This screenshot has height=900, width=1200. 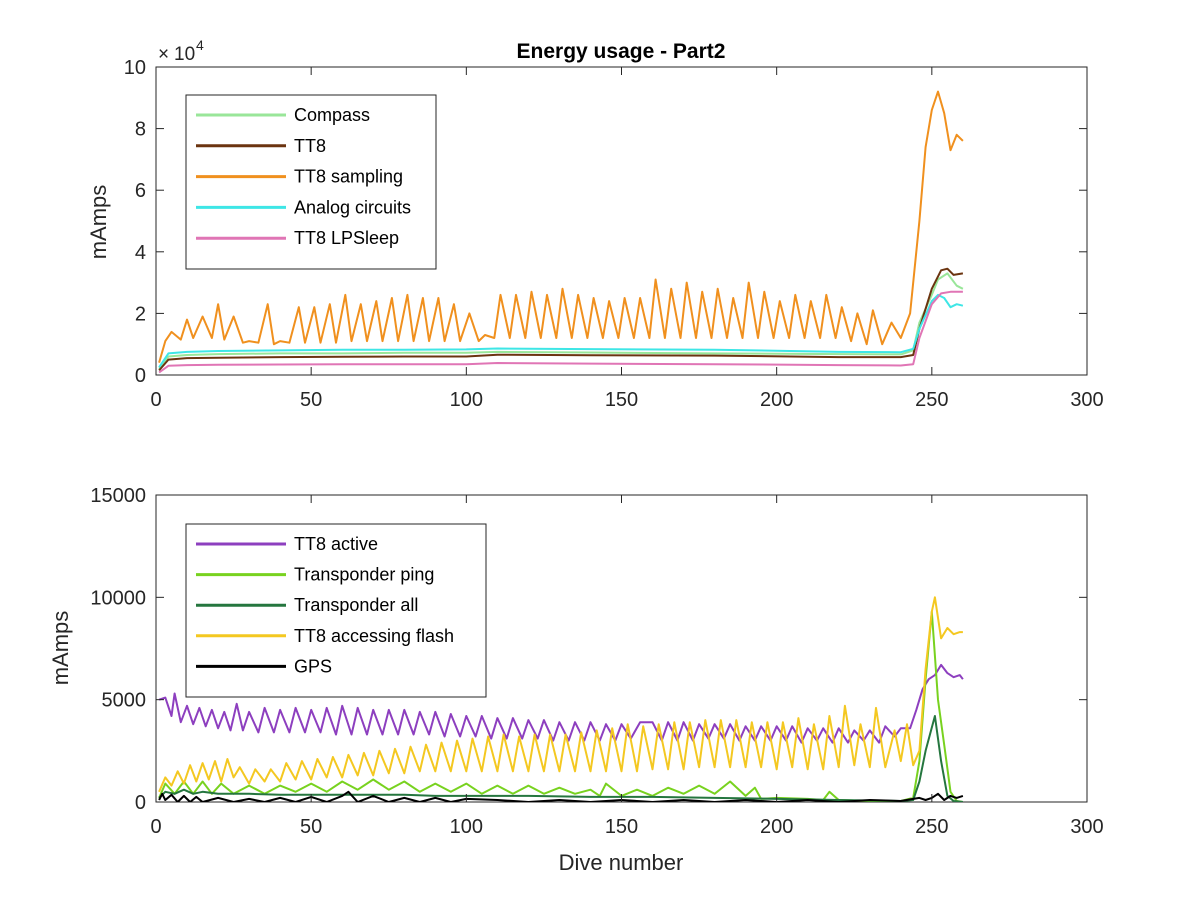 I want to click on y-tick-label: 10000, so click(x=118, y=598).